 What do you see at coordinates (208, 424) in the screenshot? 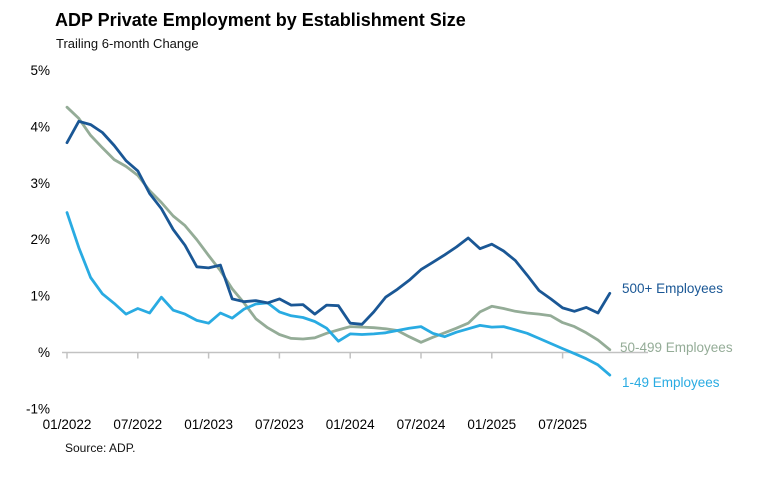
I see `x-axis-label: 01/2023` at bounding box center [208, 424].